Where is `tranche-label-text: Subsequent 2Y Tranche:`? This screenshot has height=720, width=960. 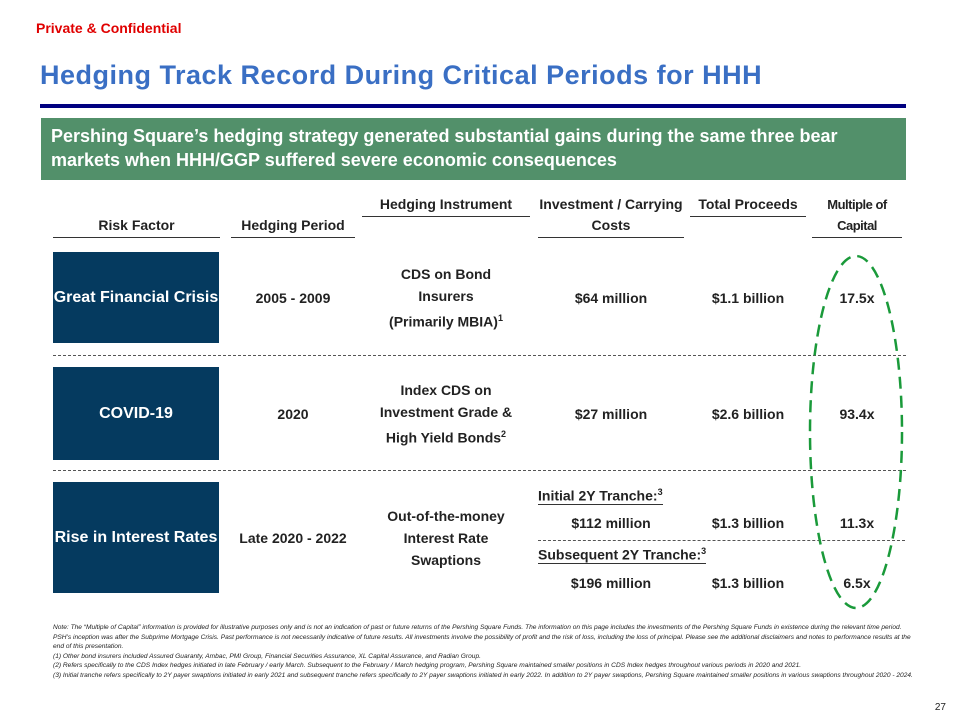 tranche-label-text: Subsequent 2Y Tranche: is located at coordinates (620, 554).